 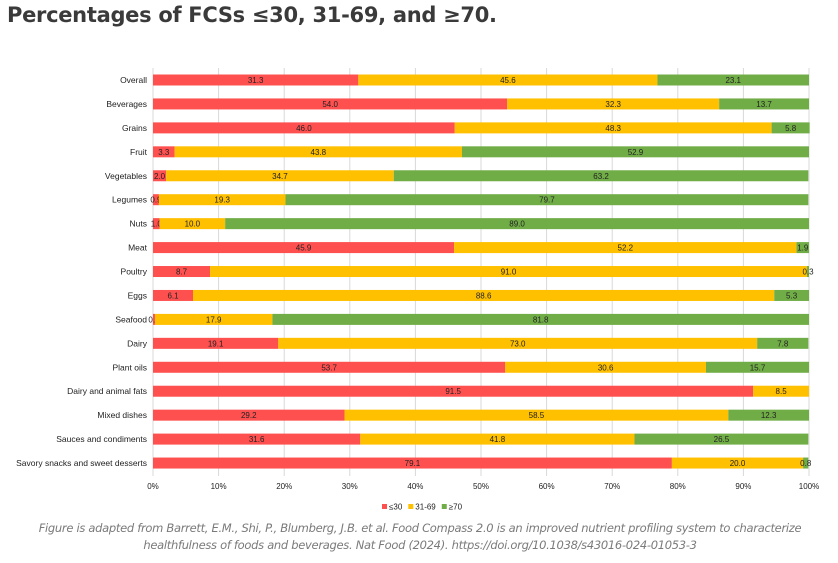 What do you see at coordinates (164, 152) in the screenshot?
I see `data-label: 3.3` at bounding box center [164, 152].